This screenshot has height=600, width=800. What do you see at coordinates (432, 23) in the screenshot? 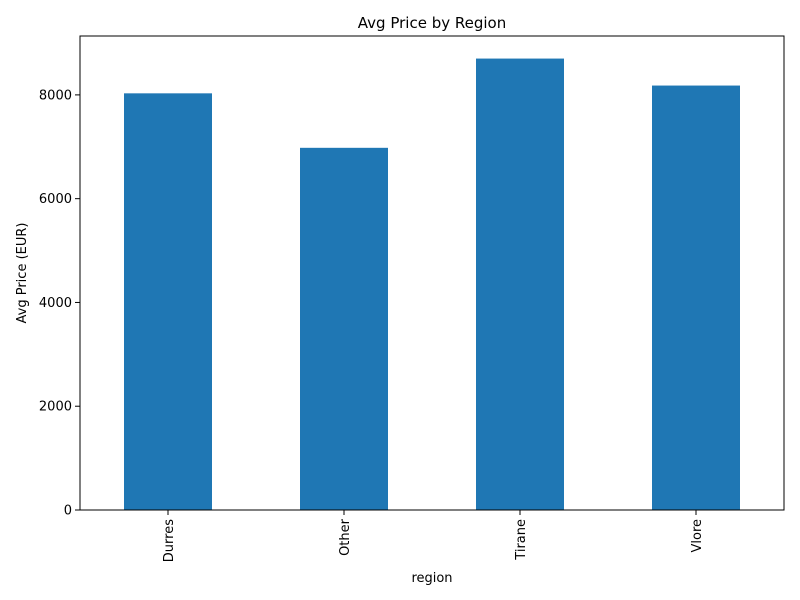
I see `chart-title: Avg Price by Region` at bounding box center [432, 23].